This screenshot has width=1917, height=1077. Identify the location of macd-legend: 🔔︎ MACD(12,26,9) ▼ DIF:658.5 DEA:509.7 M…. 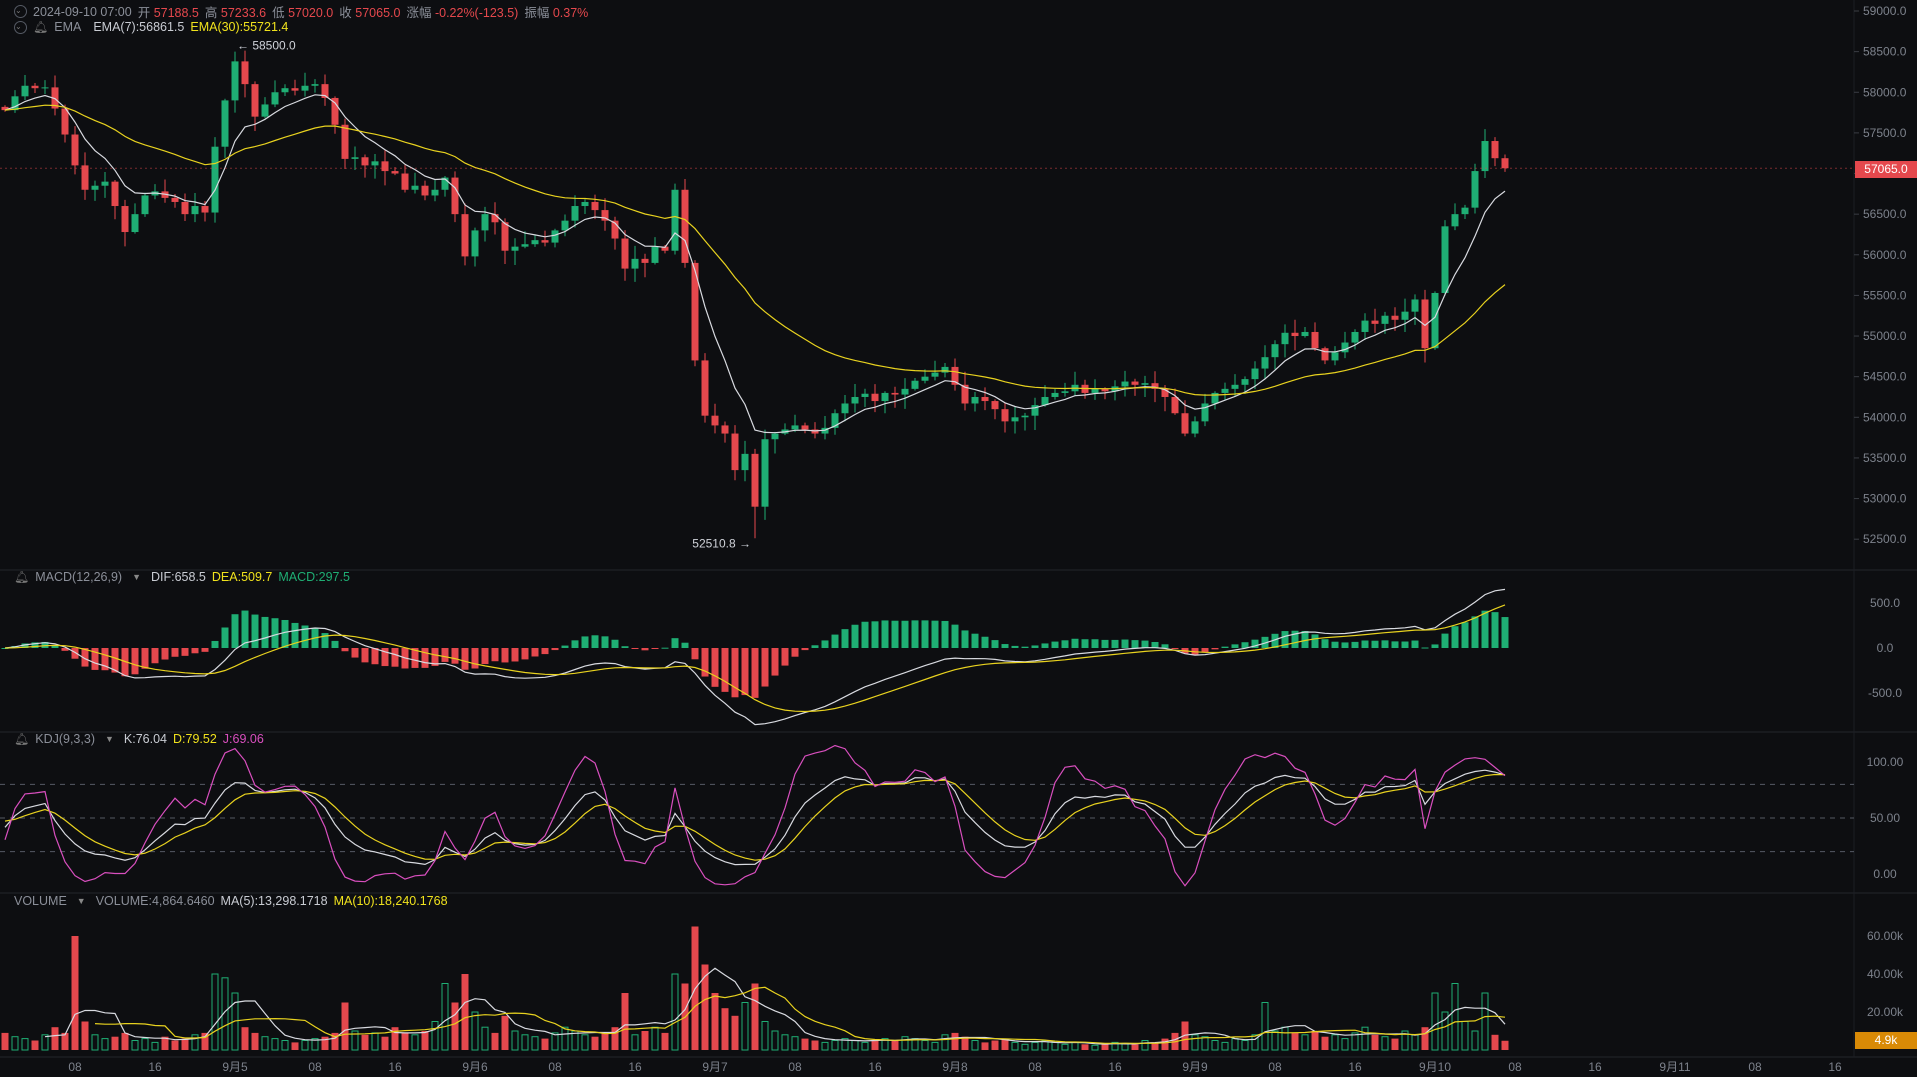
(182, 577).